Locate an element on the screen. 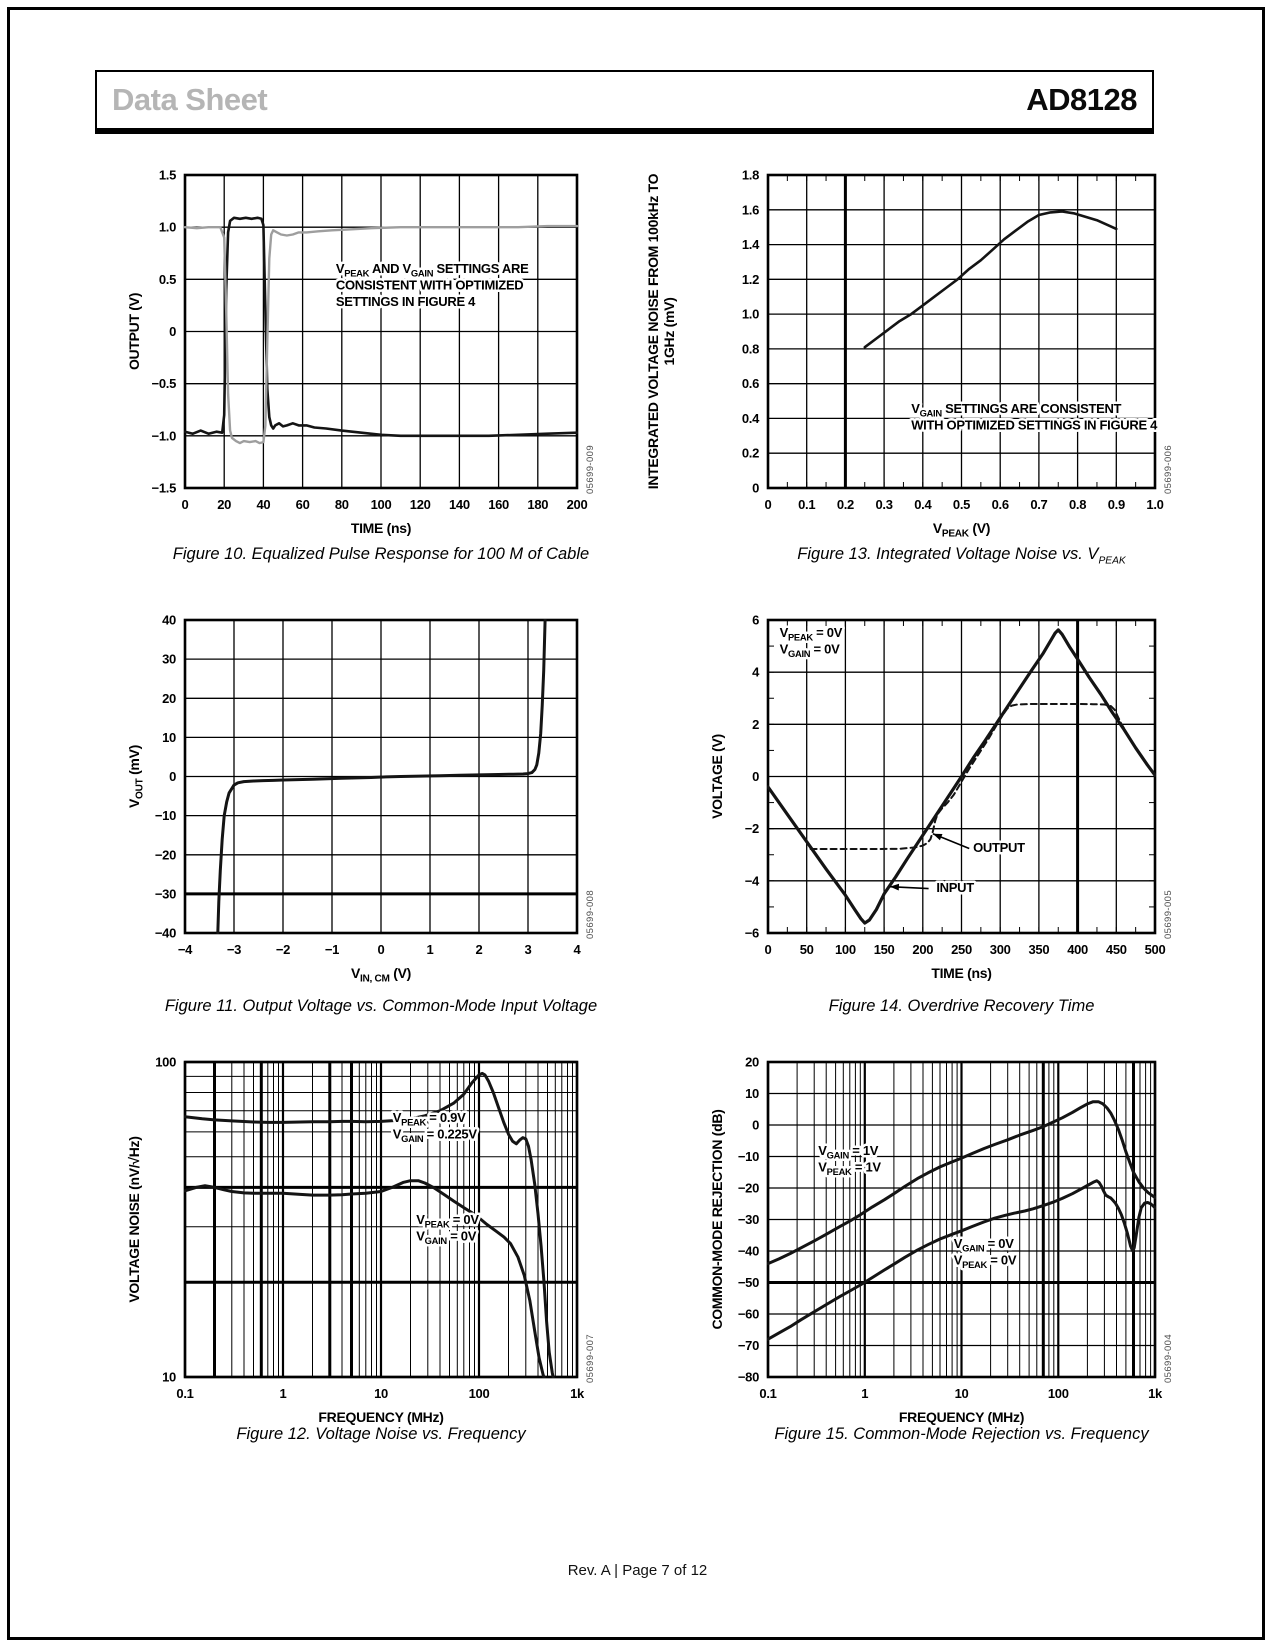 The image size is (1275, 1650). svg-text: CONSISTENT WITH OPTIMIZED is located at coordinates (430, 284).